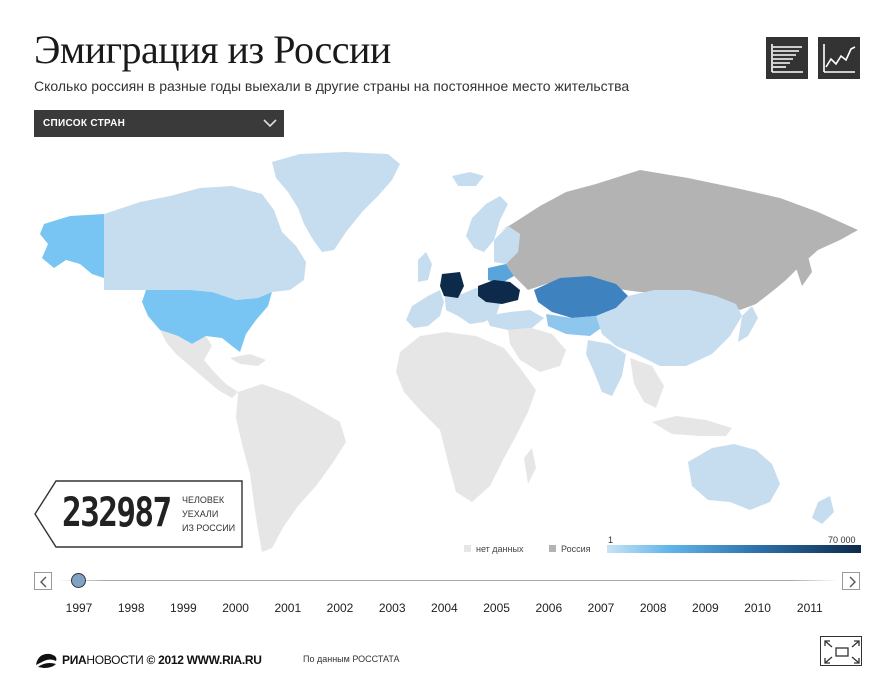 Image resolution: width=894 pixels, height=684 pixels. I want to click on region-turkey-caucasus, so click(515, 320).